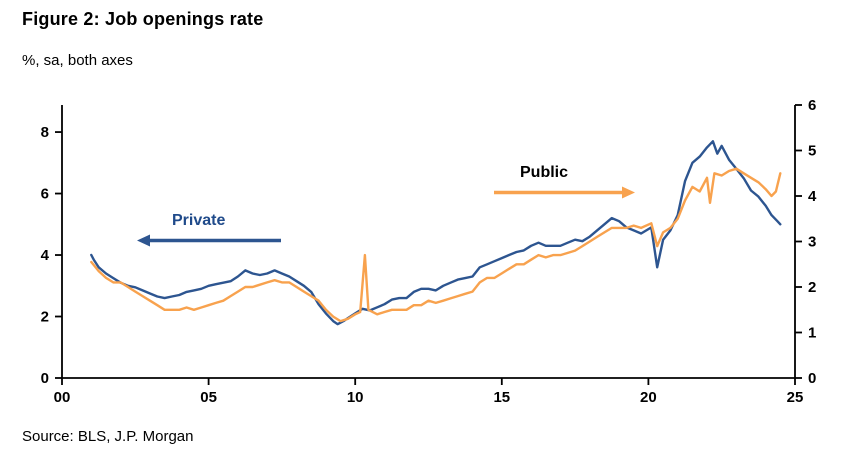 The image size is (852, 460). I want to click on left-arrow-icon, so click(209, 240).